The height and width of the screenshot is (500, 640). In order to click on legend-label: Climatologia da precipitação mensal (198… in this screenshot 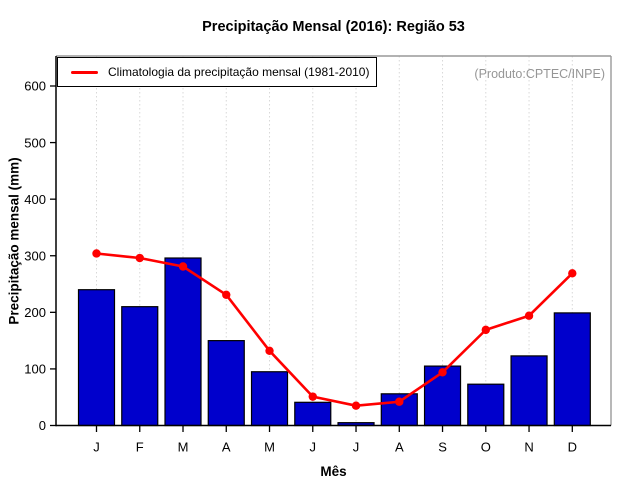, I will do `click(239, 72)`.